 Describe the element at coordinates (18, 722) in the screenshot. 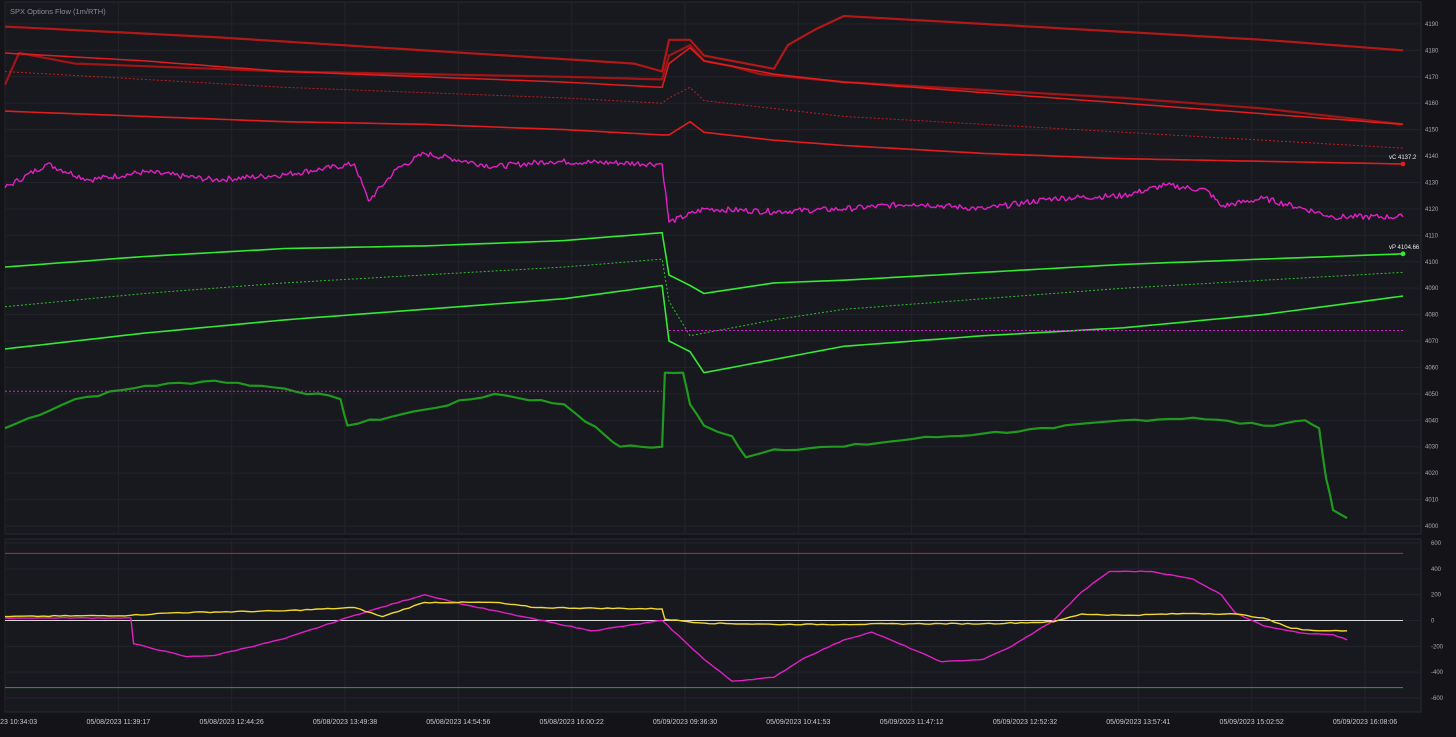

I see `x-axis-tick-label: 05/08/2023 10:34:03` at that location.